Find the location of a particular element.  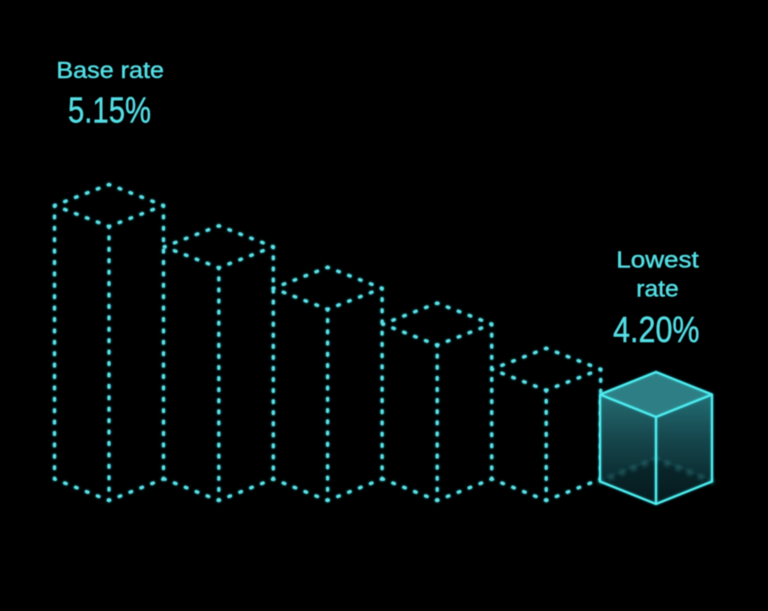

svg-text: 4.20% is located at coordinates (656, 329).